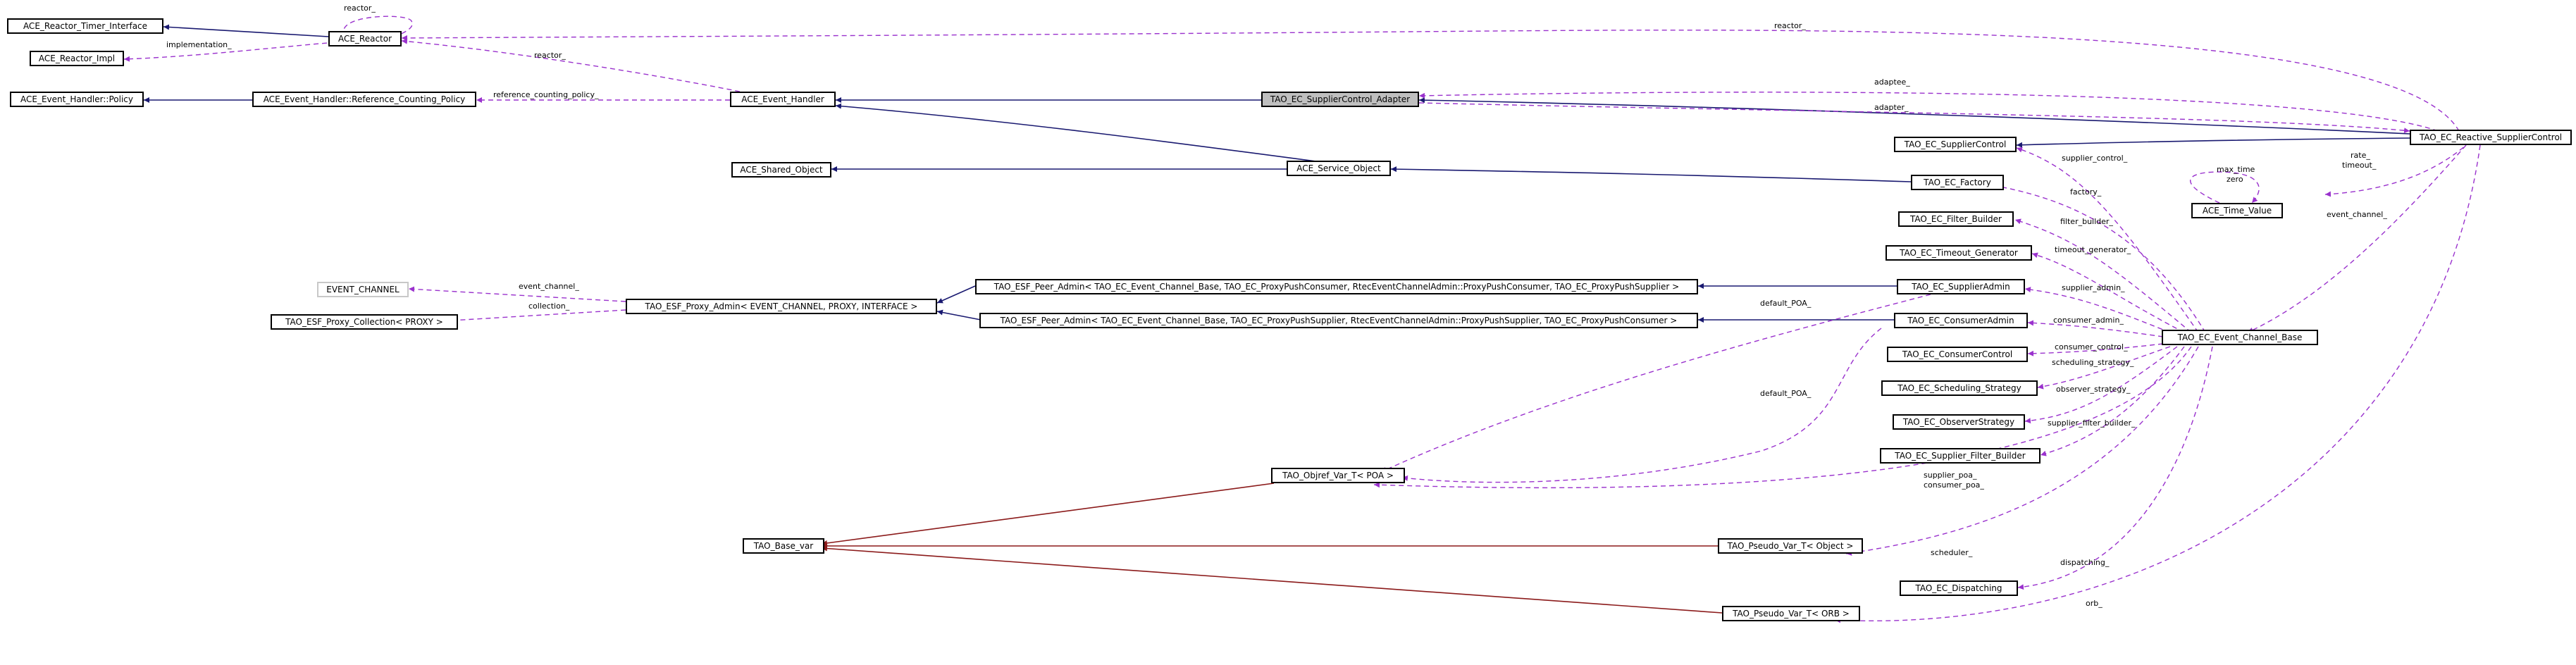 This screenshot has height=665, width=2576. Describe the element at coordinates (1272, 579) in the screenshot. I see `edge-pseudo-orb-to-base-var` at that location.